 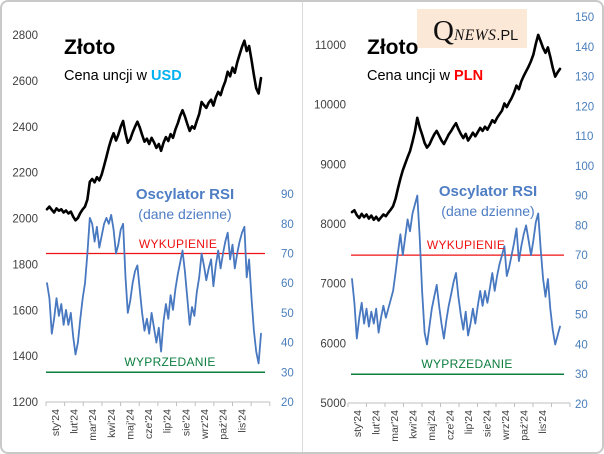 I want to click on rsi-axis-label: 120, so click(x=584, y=107).